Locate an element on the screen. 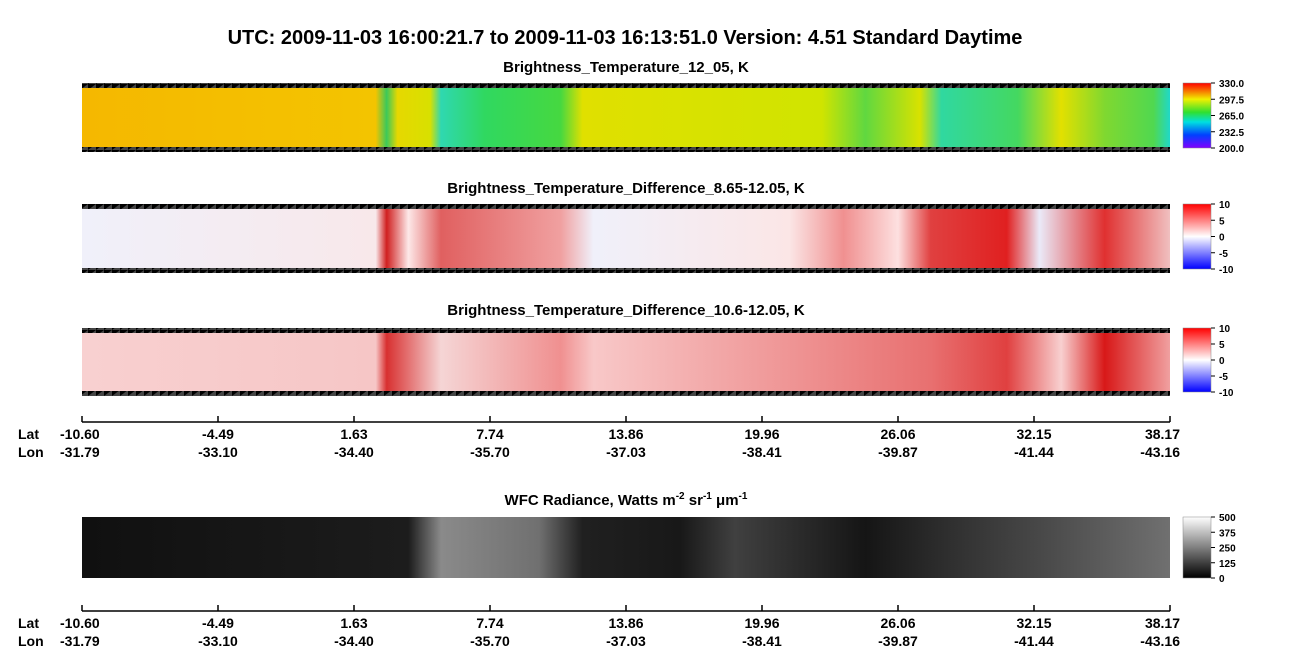 The height and width of the screenshot is (672, 1300). colorbar-label: 250 is located at coordinates (1227, 549).